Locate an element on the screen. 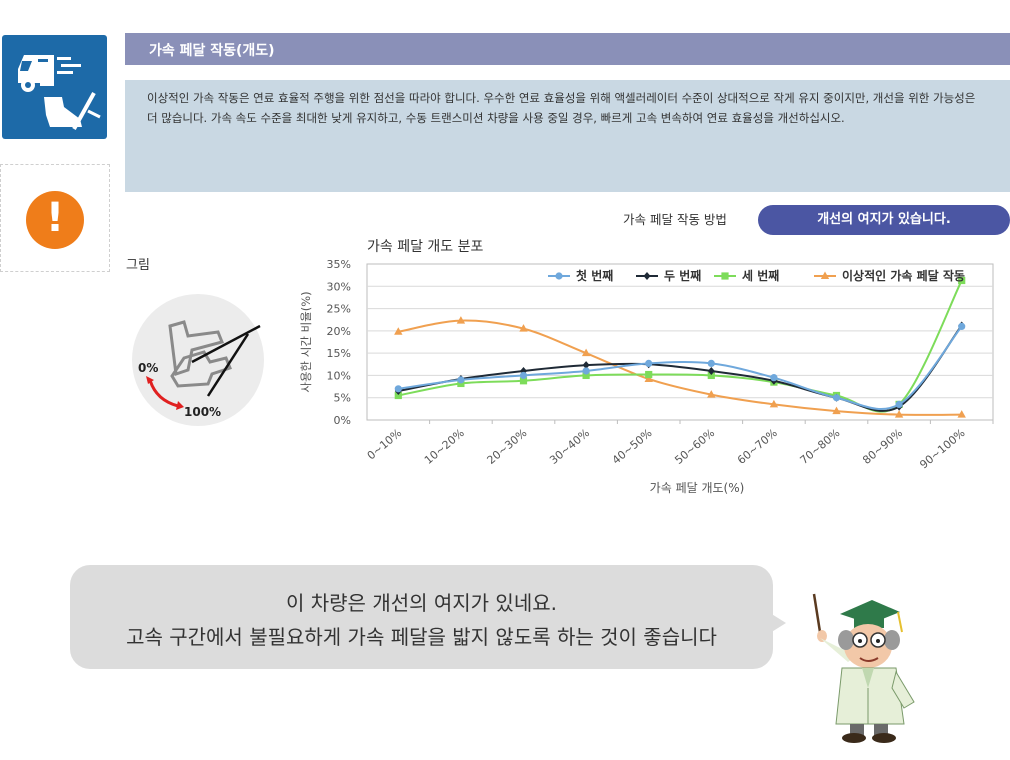 The width and height of the screenshot is (1010, 760). y-tick-label: 30% is located at coordinates (339, 286).